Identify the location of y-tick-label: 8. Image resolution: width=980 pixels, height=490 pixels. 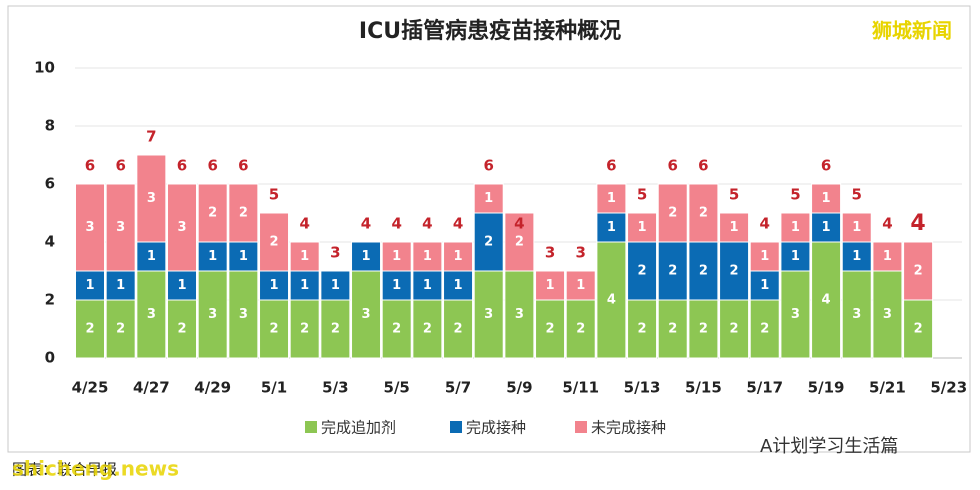
(50, 126).